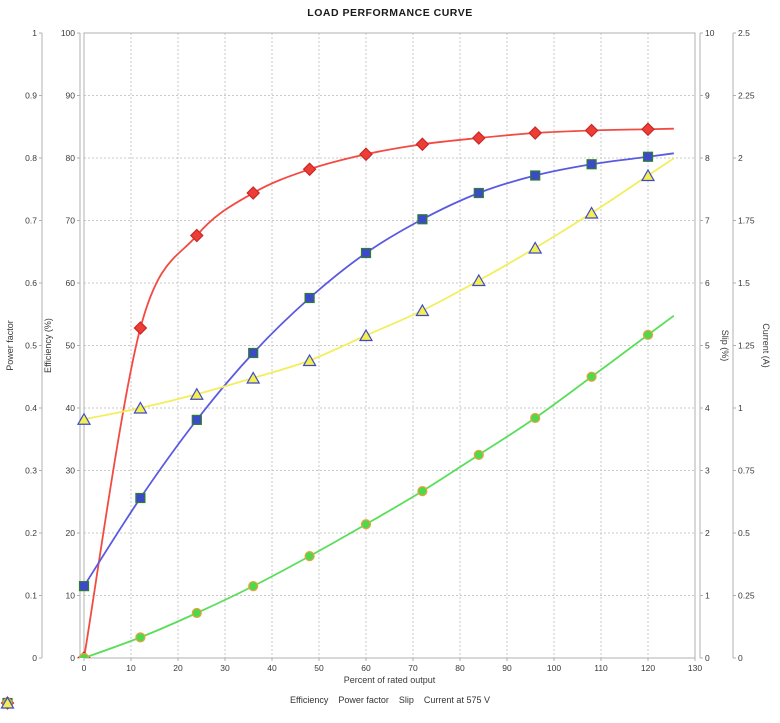 This screenshot has height=723, width=780. Describe the element at coordinates (707, 596) in the screenshot. I see `tick-label-slip: 1` at that location.